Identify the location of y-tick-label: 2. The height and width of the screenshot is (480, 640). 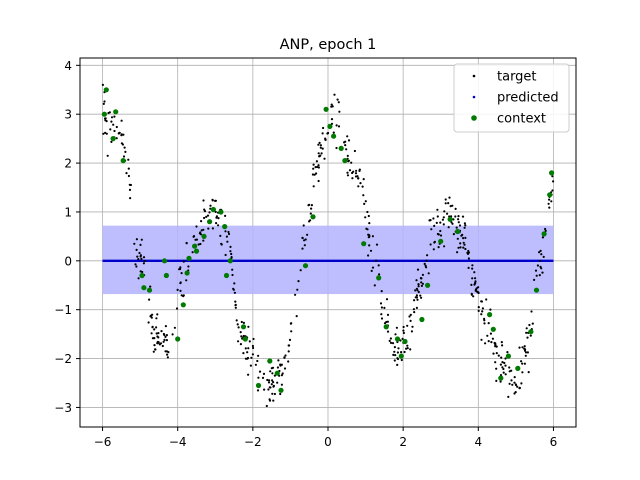
(68, 164).